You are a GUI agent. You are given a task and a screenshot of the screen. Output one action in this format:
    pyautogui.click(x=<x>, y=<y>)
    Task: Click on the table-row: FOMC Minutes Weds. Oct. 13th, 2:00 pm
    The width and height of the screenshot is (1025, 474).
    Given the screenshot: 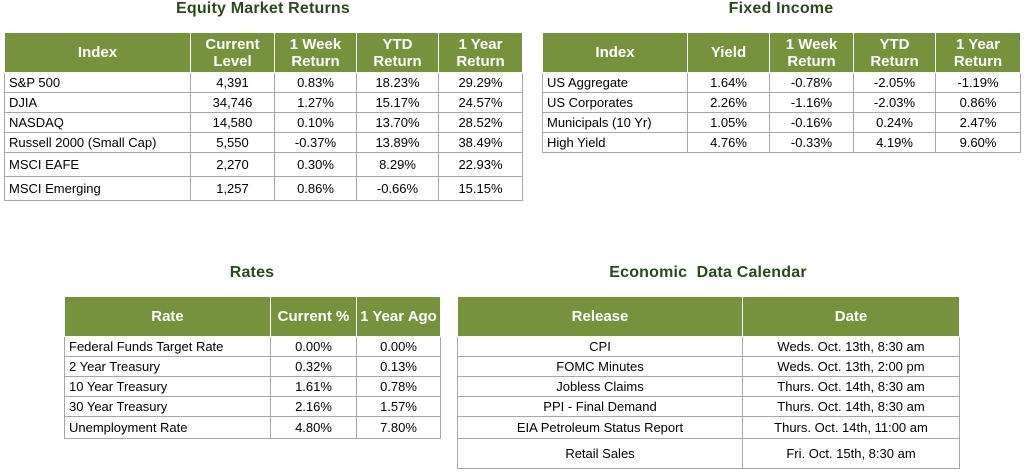 What is the action you would take?
    pyautogui.click(x=708, y=366)
    